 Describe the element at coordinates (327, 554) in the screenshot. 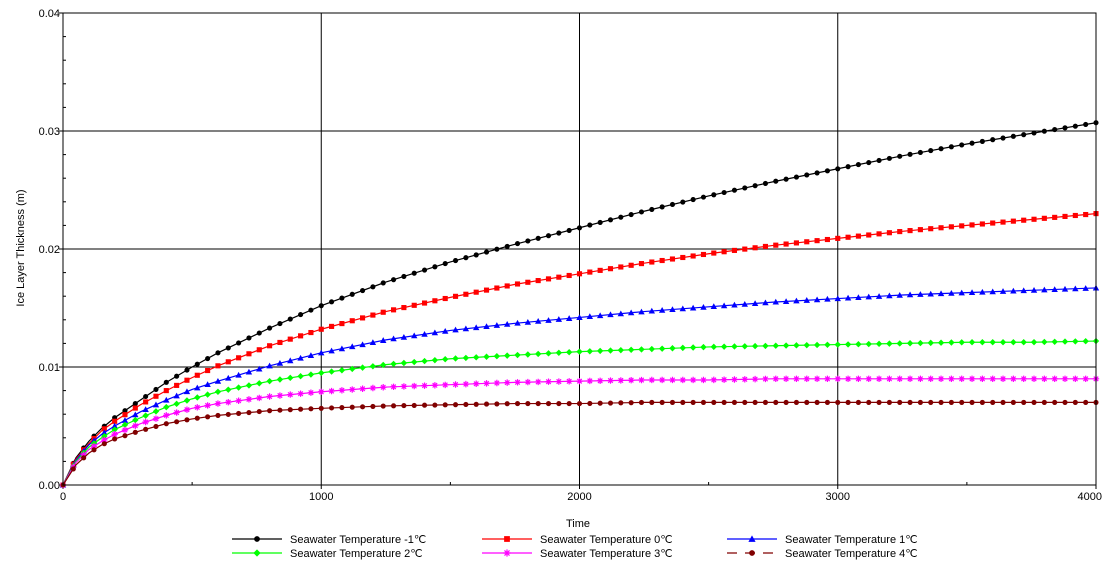

I see `legend-item: Seawater Temperature 2℃` at that location.